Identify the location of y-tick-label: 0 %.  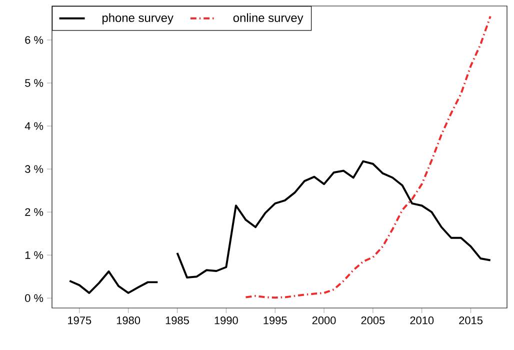
(34, 298).